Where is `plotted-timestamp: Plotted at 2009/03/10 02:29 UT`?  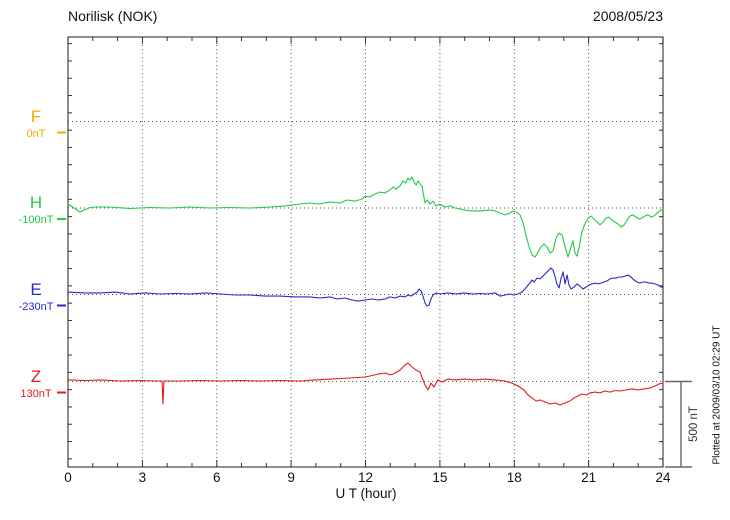
plotted-timestamp: Plotted at 2009/03/10 02:29 UT is located at coordinates (717, 395).